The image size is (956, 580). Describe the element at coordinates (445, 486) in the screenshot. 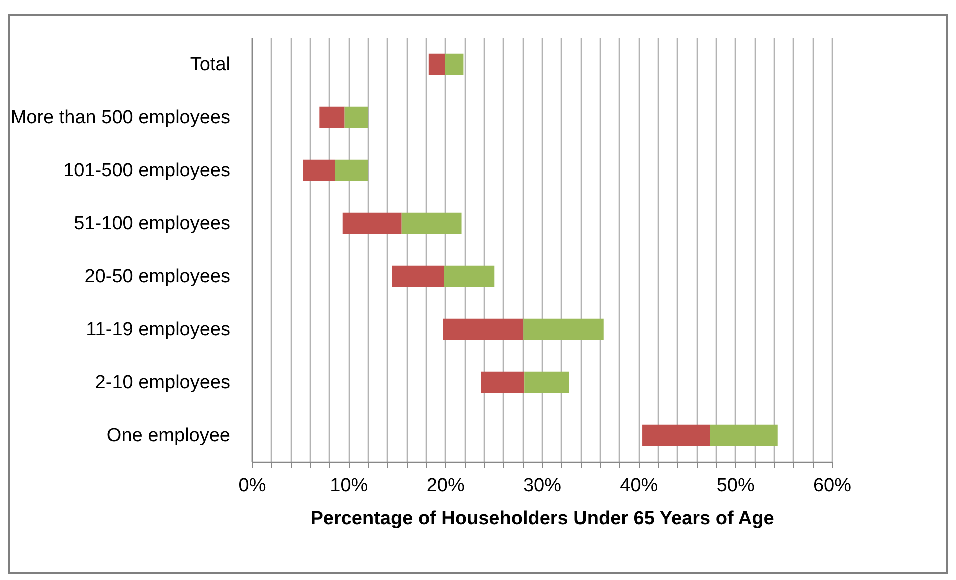

I see `x-tick-label: 20%` at that location.